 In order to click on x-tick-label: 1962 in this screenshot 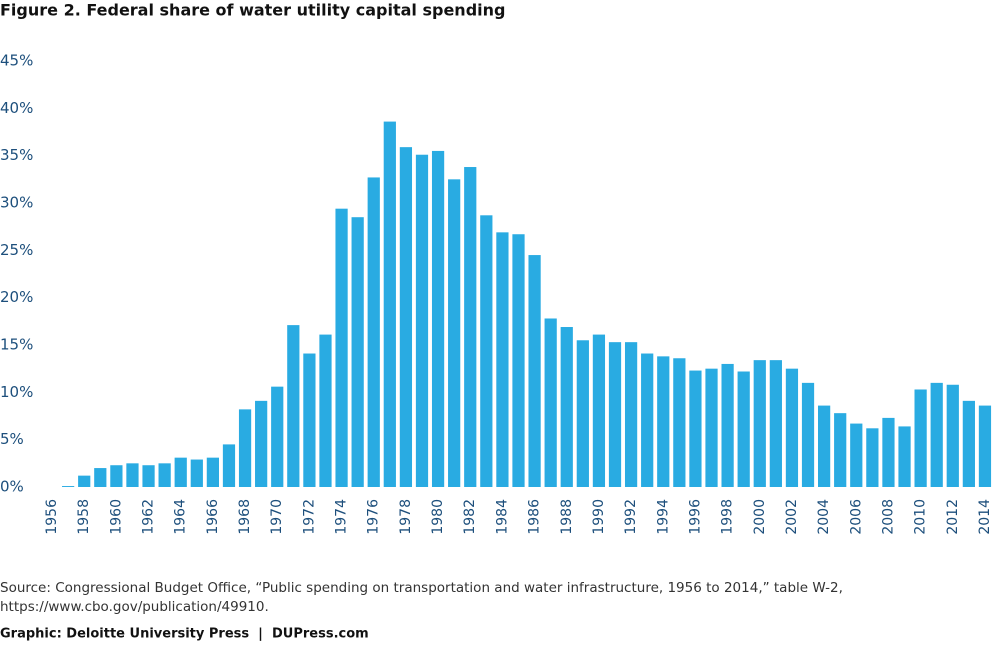, I will do `click(149, 517)`.